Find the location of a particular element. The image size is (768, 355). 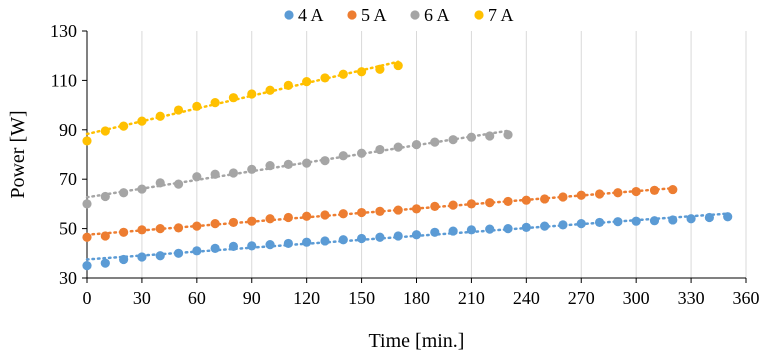

x-tick-label: 30 is located at coordinates (142, 298).